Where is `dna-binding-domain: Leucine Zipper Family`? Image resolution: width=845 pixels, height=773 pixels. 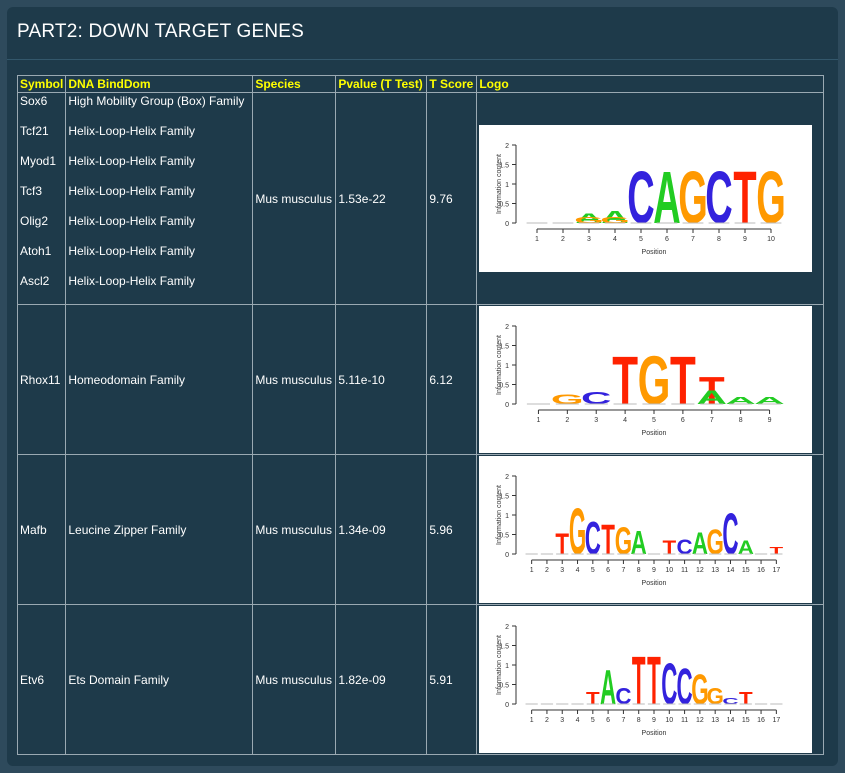 dna-binding-domain: Leucine Zipper Family is located at coordinates (159, 529).